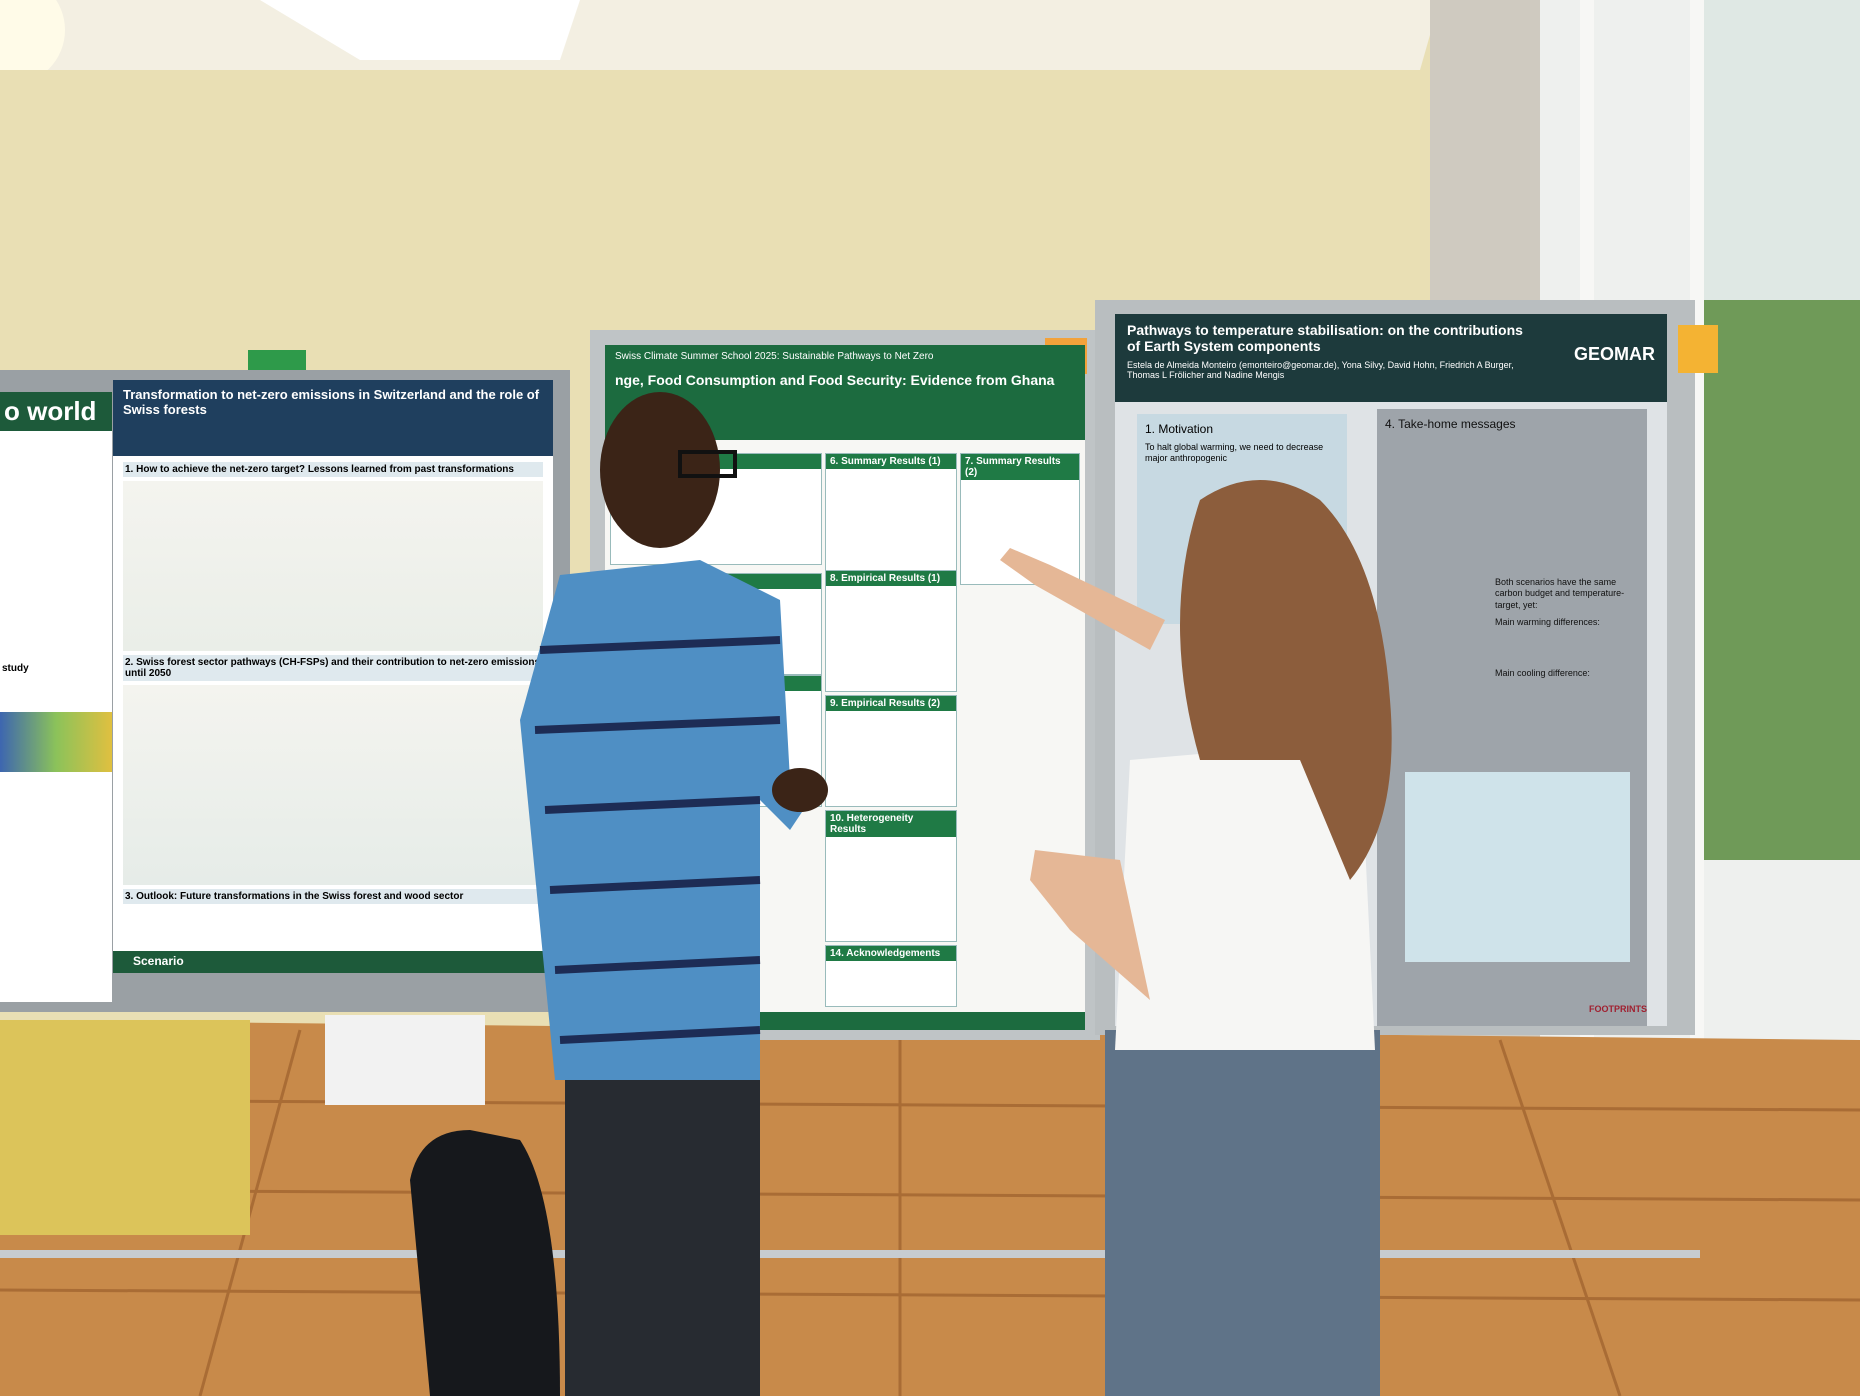 The height and width of the screenshot is (1396, 1860). Describe the element at coordinates (56, 411) in the screenshot. I see `poster-title: o world` at that location.